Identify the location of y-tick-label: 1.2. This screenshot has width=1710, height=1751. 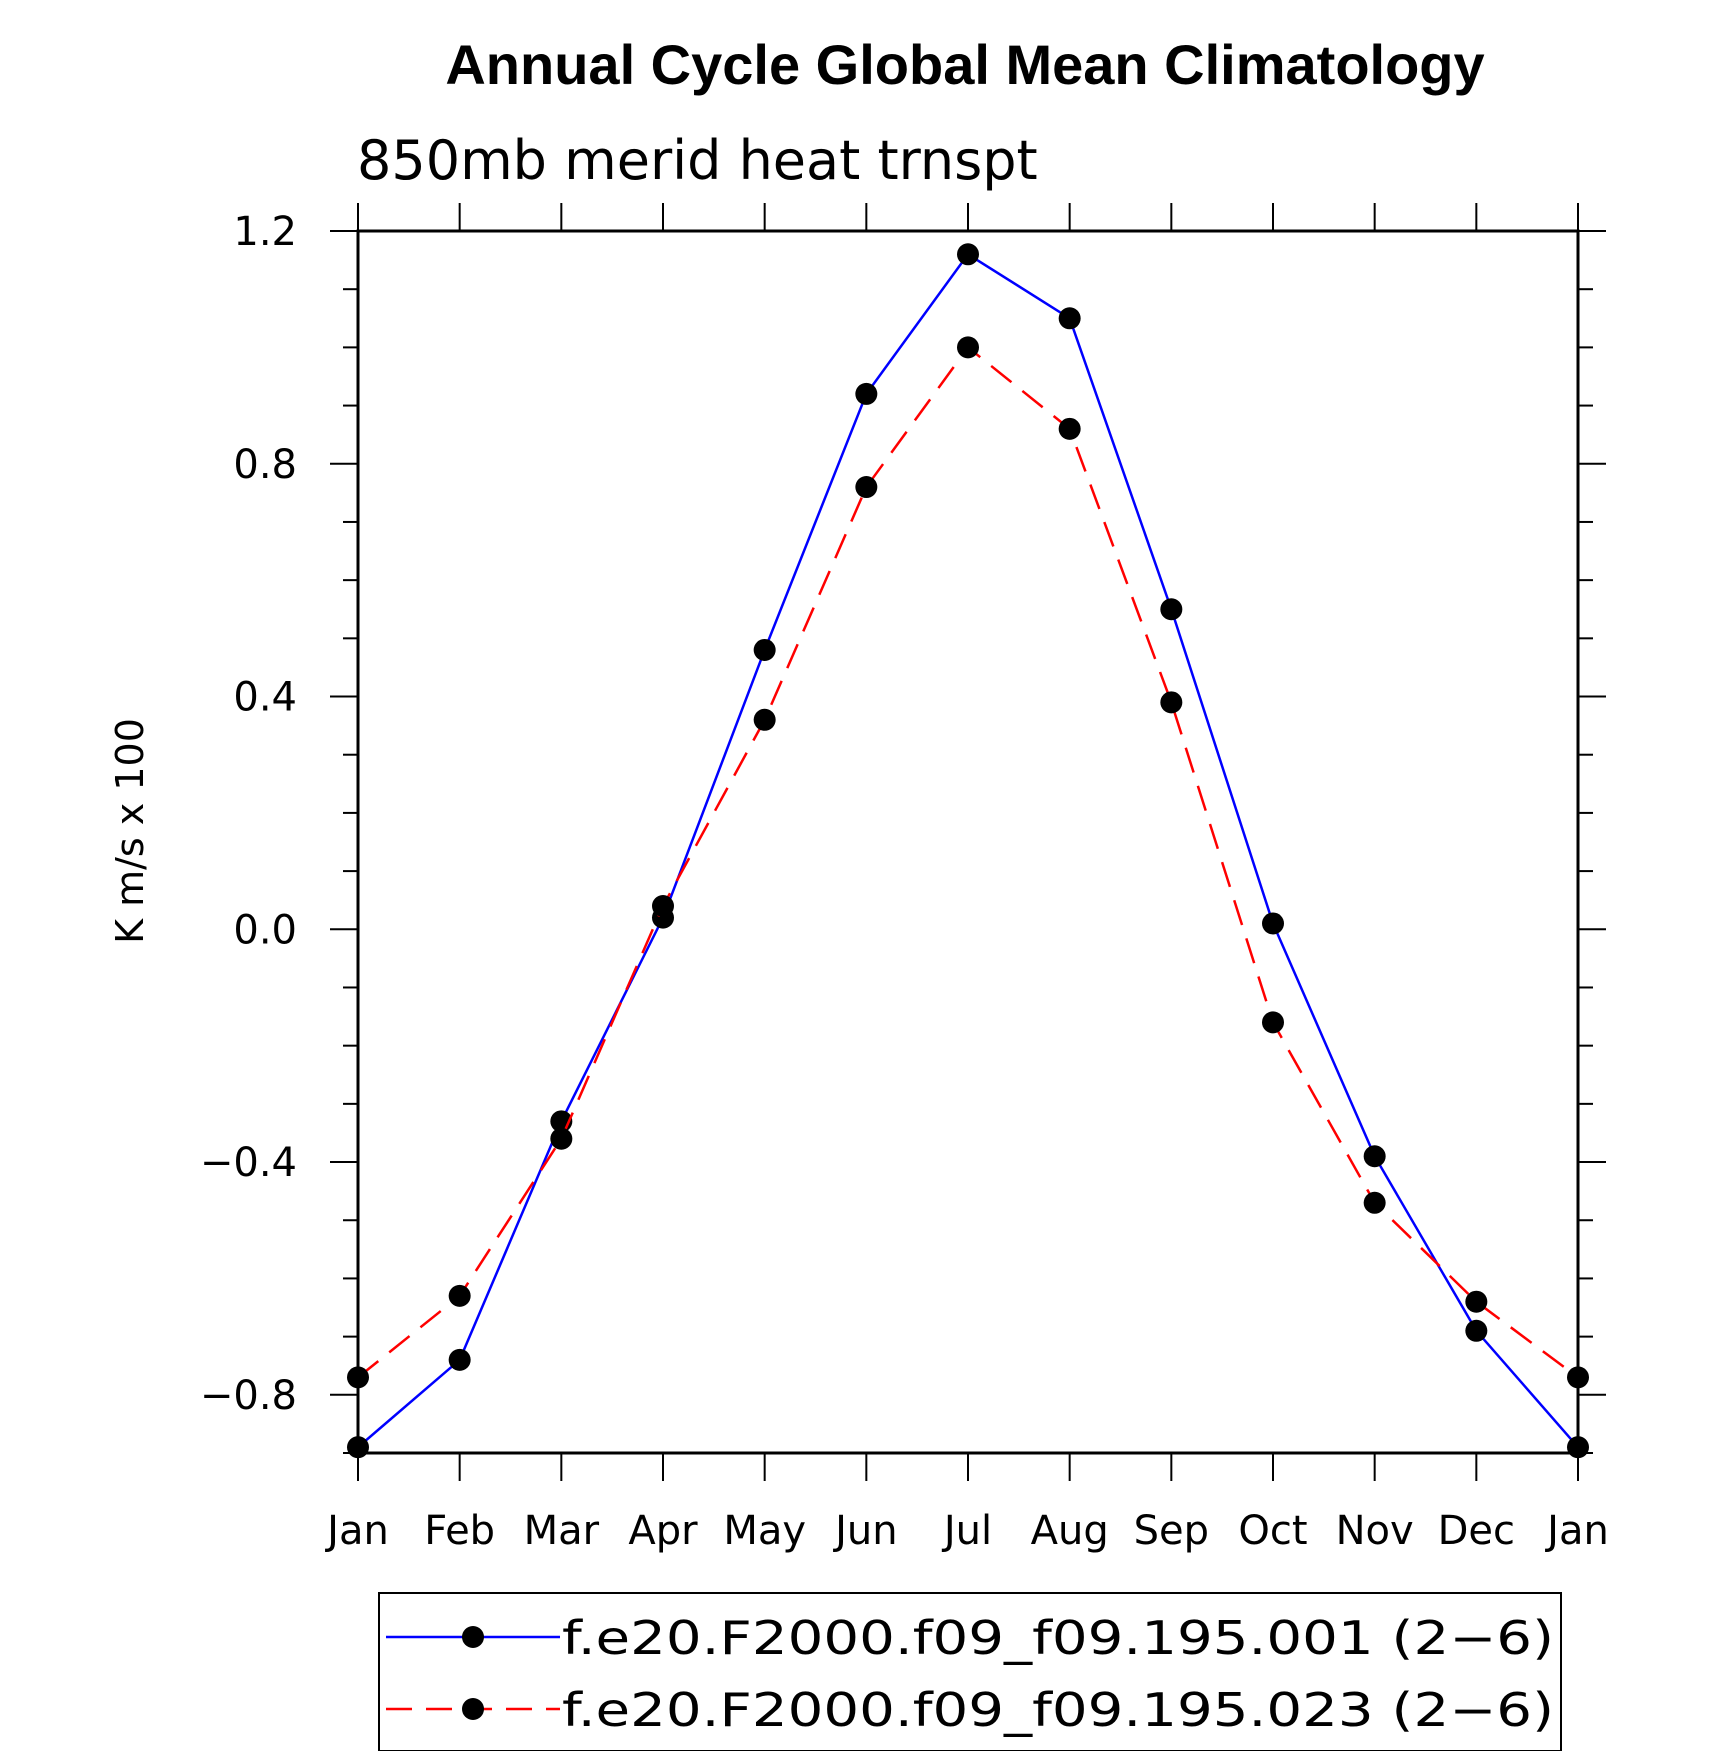
(265, 232).